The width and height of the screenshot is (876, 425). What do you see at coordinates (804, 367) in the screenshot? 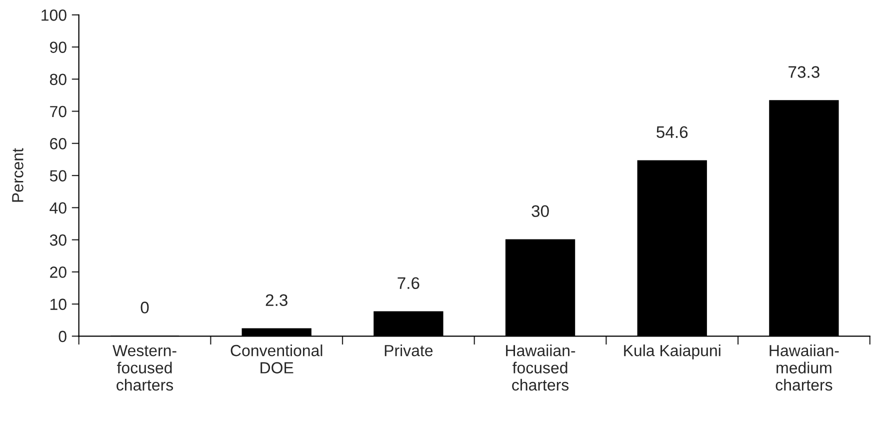
I see `x-tick-label: Hawaiian- medium charters` at bounding box center [804, 367].